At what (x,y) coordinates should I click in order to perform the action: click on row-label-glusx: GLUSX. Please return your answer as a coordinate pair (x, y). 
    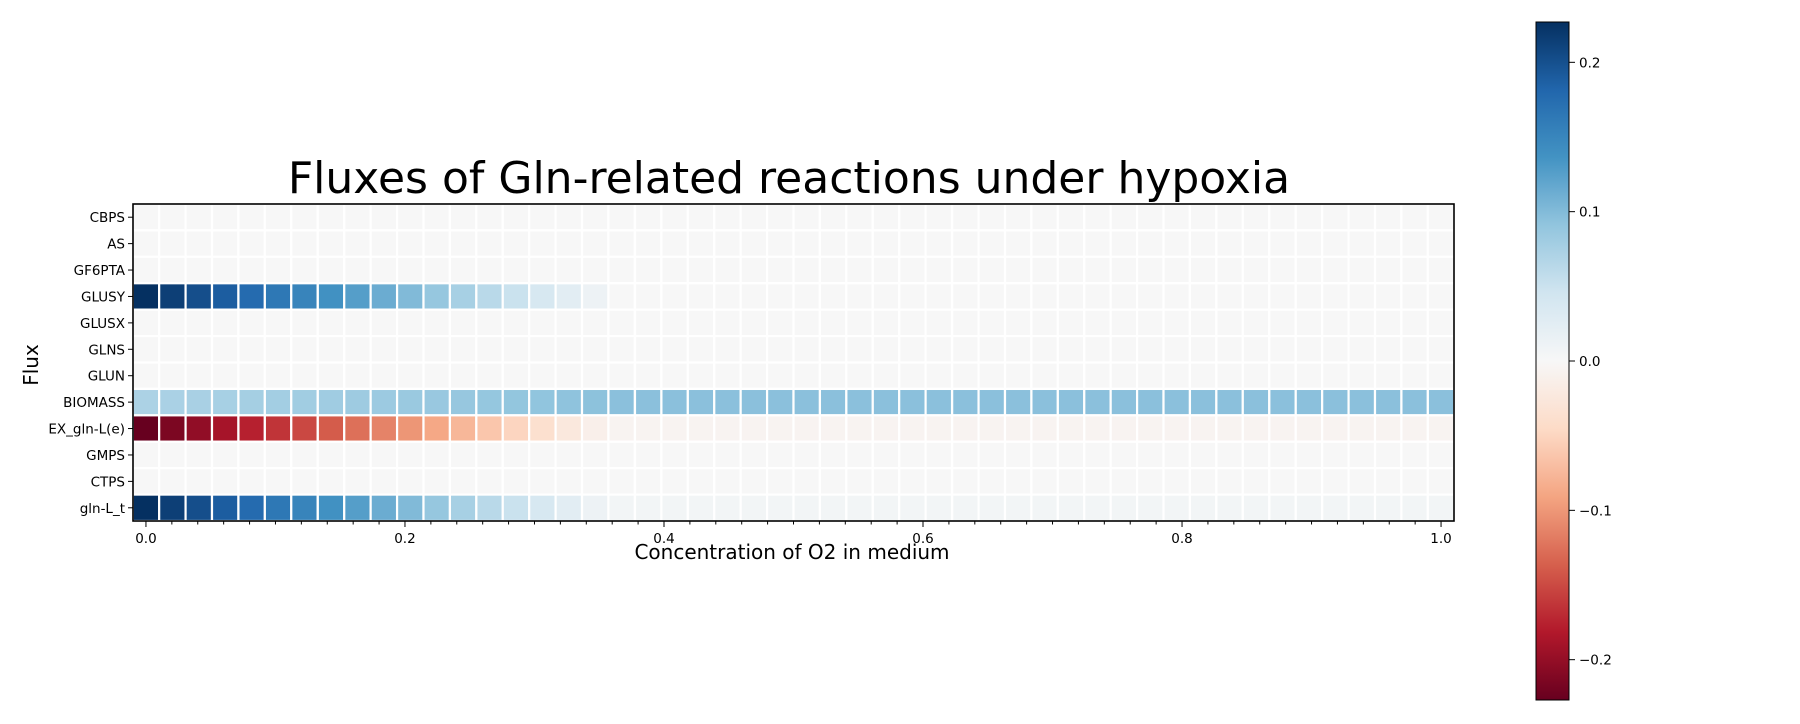
    Looking at the image, I should click on (102, 324).